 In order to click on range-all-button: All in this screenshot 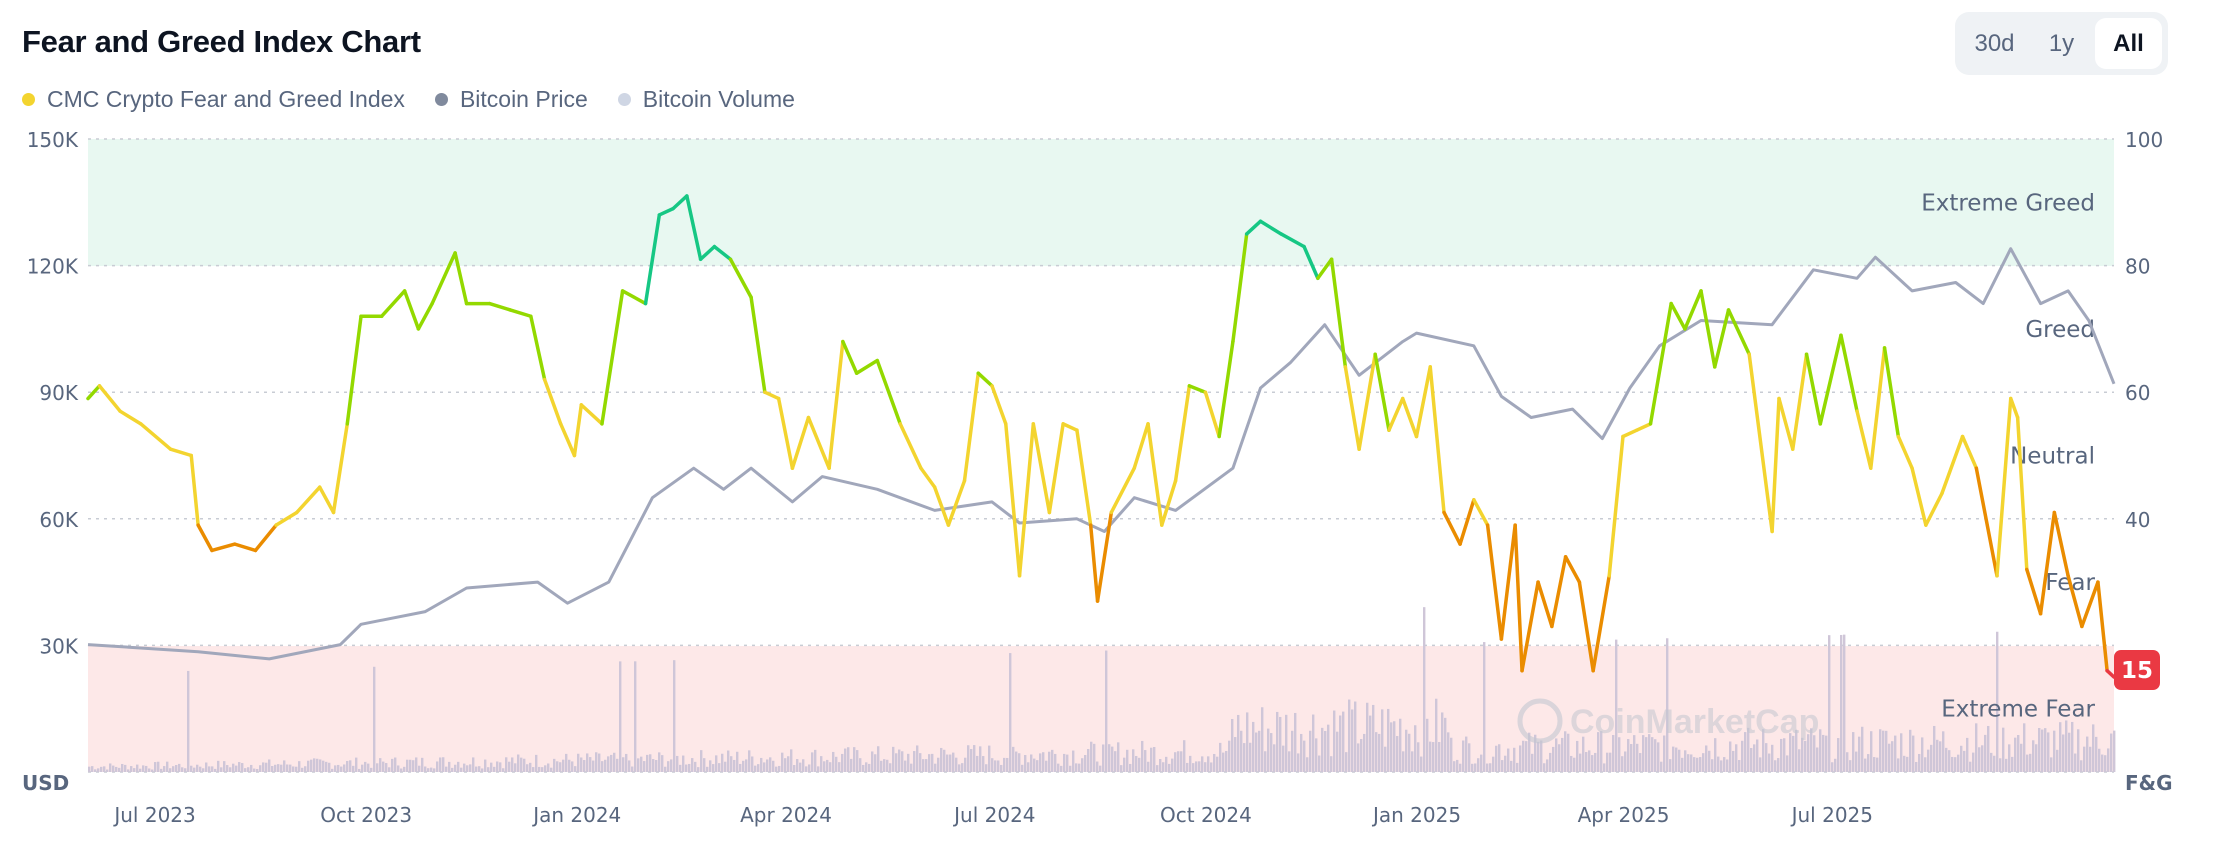, I will do `click(2128, 43)`.